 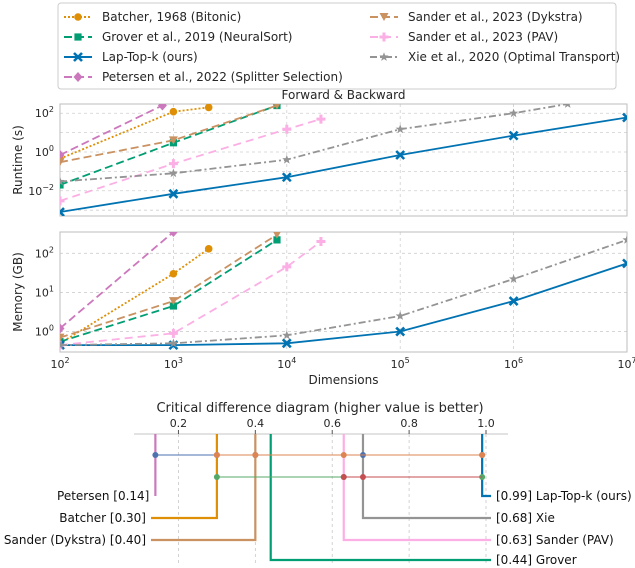 What do you see at coordinates (150, 57) in the screenshot?
I see `legend-label: Lap-Top-k (ours)` at bounding box center [150, 57].